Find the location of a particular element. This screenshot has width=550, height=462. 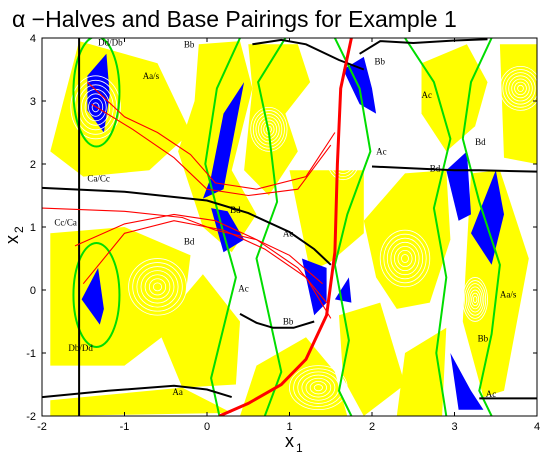

y-tick-label-4: 2 is located at coordinates (33, 165).